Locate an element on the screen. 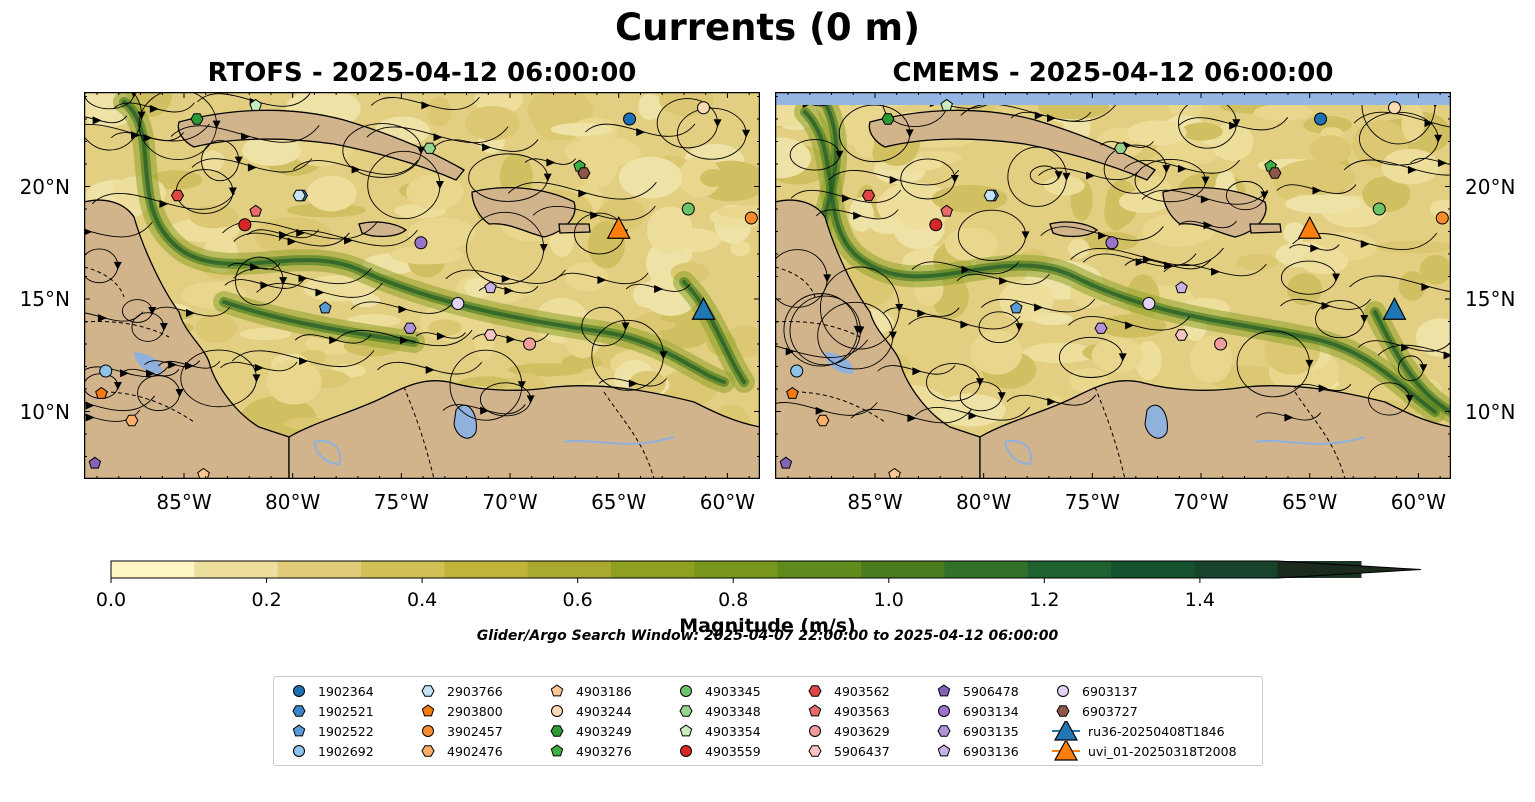  legend-entry-label: 4903559 is located at coordinates (733, 751).